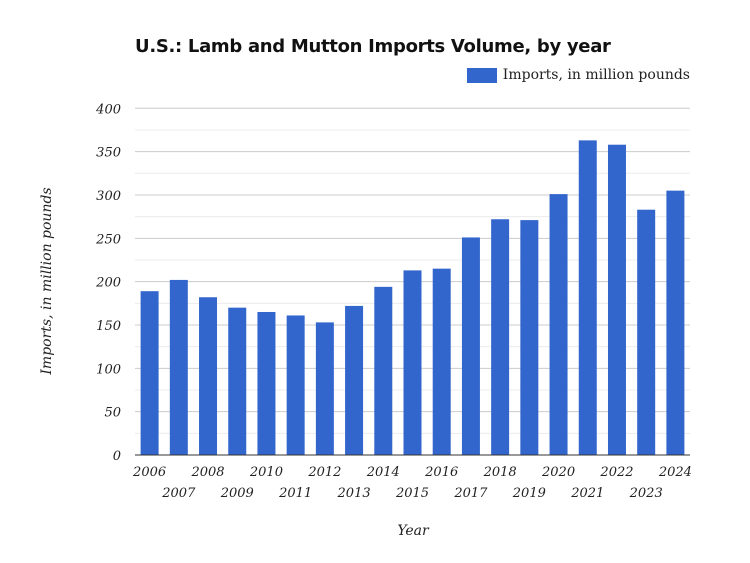 The width and height of the screenshot is (750, 563). I want to click on legend-swatch, so click(481, 75).